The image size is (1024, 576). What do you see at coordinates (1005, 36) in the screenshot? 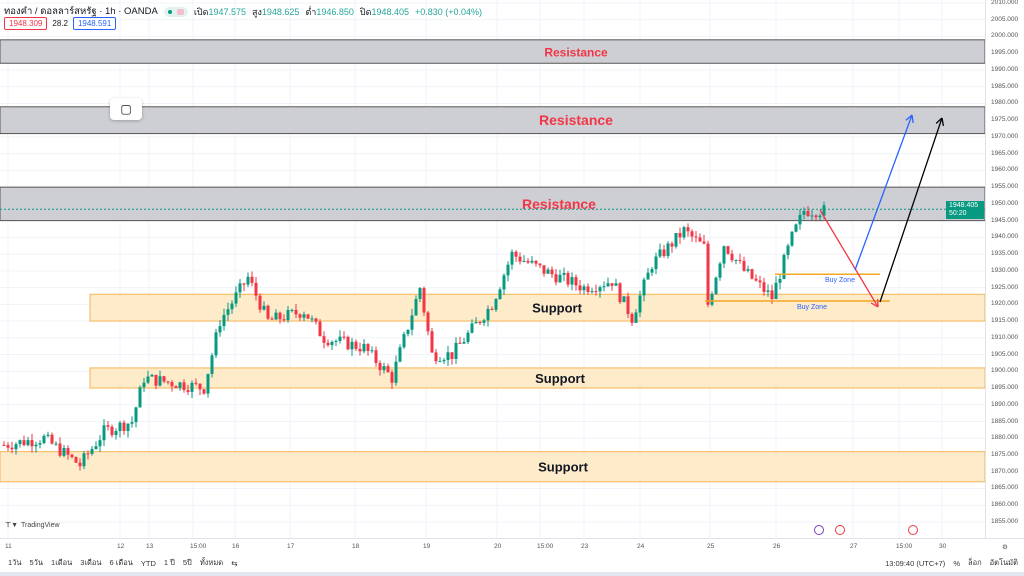
I see `price-tick: 2000.000` at bounding box center [1005, 36].